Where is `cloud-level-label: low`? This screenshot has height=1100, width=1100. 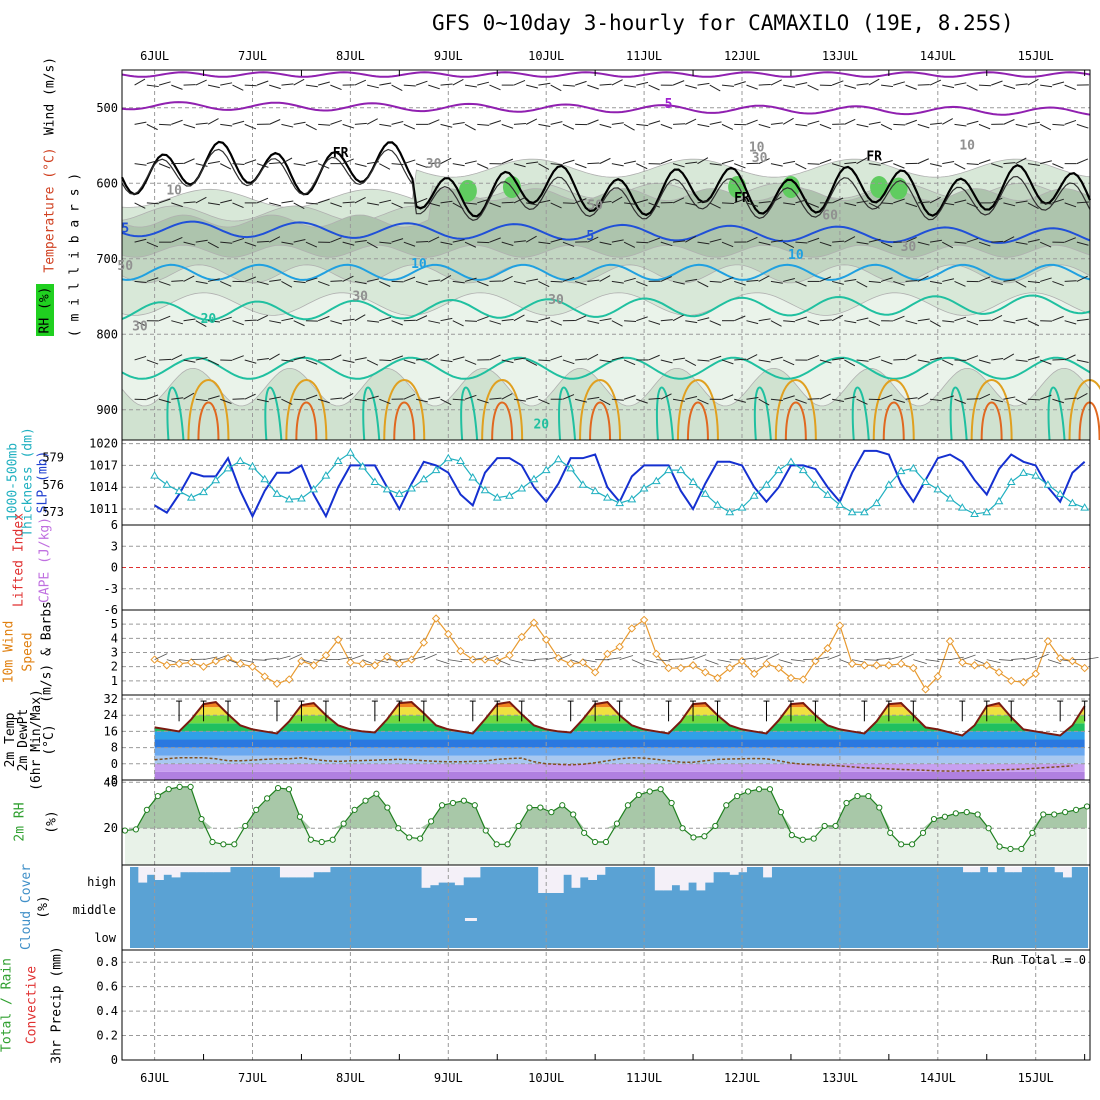
cloud-level-label: low is located at coordinates (105, 938).